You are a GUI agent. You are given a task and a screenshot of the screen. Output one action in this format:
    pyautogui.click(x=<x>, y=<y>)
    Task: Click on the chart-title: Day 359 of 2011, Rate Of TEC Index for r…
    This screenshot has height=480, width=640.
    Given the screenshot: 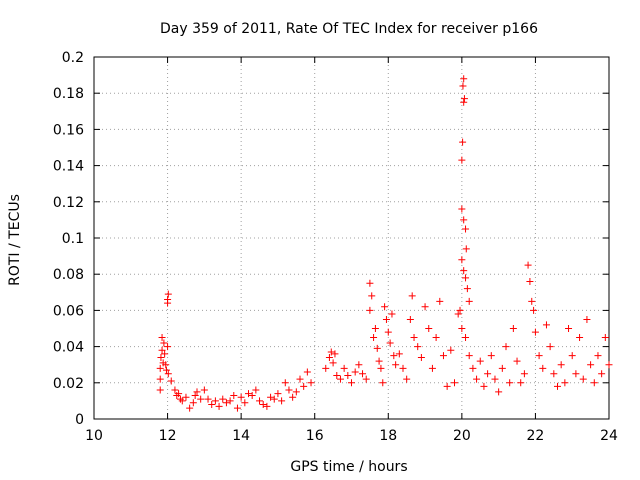 What is the action you would take?
    pyautogui.click(x=349, y=29)
    